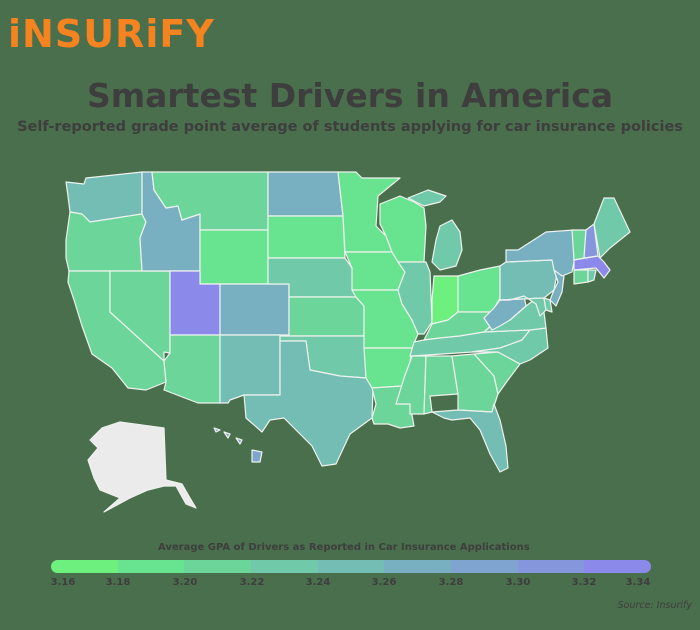  What do you see at coordinates (529, 280) in the screenshot?
I see `state-PA` at bounding box center [529, 280].